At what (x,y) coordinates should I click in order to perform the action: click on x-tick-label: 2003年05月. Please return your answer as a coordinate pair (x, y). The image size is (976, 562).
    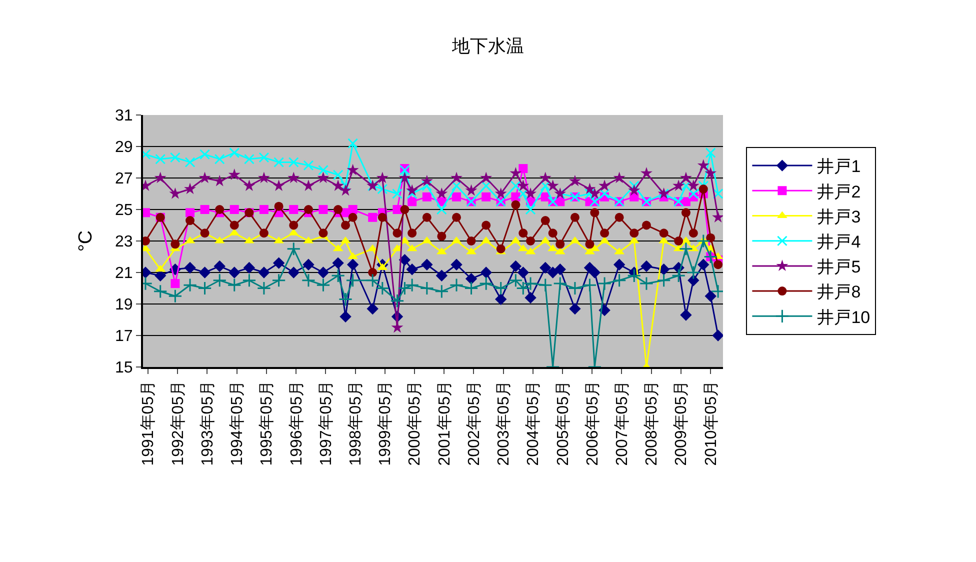
    Looking at the image, I should click on (503, 423).